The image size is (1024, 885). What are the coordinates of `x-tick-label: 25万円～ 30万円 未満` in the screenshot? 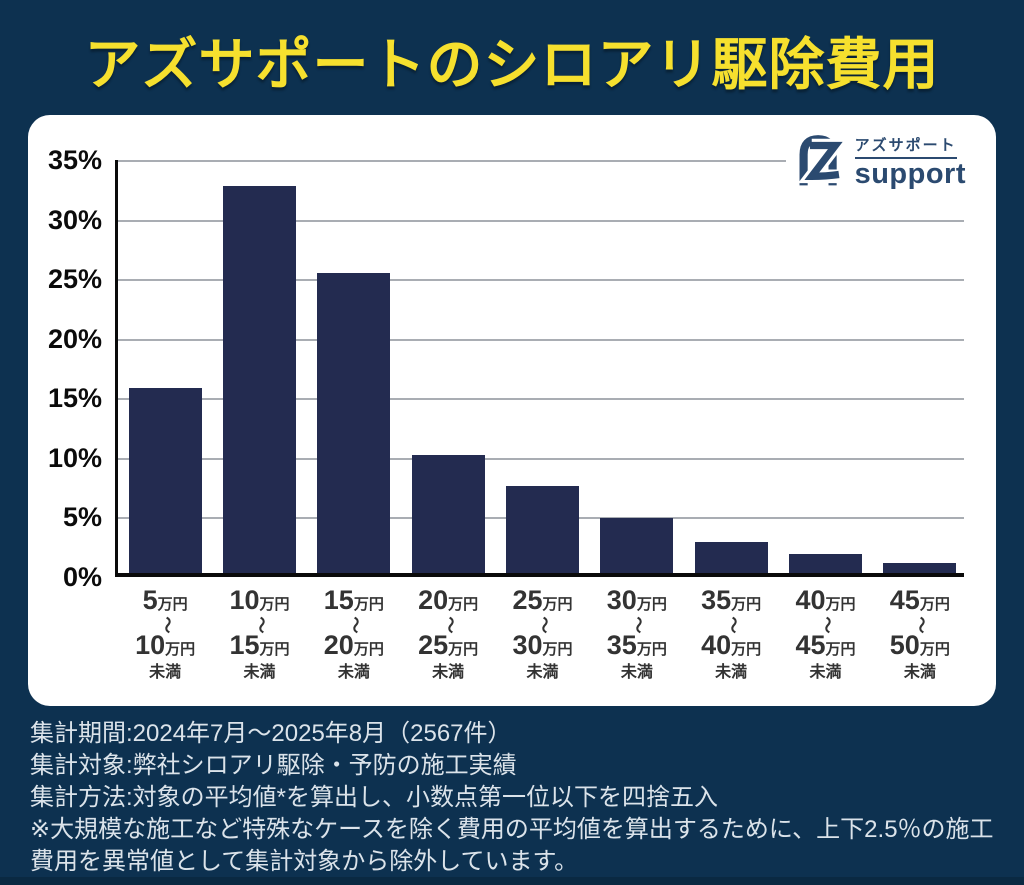 It's located at (542, 633).